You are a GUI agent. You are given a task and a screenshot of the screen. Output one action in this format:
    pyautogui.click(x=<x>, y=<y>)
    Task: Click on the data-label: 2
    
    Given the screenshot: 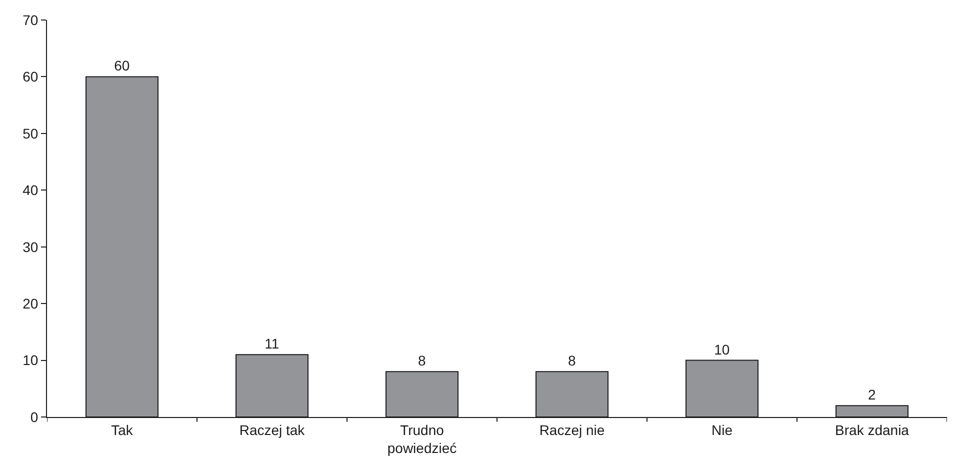 What is the action you would take?
    pyautogui.click(x=872, y=394)
    